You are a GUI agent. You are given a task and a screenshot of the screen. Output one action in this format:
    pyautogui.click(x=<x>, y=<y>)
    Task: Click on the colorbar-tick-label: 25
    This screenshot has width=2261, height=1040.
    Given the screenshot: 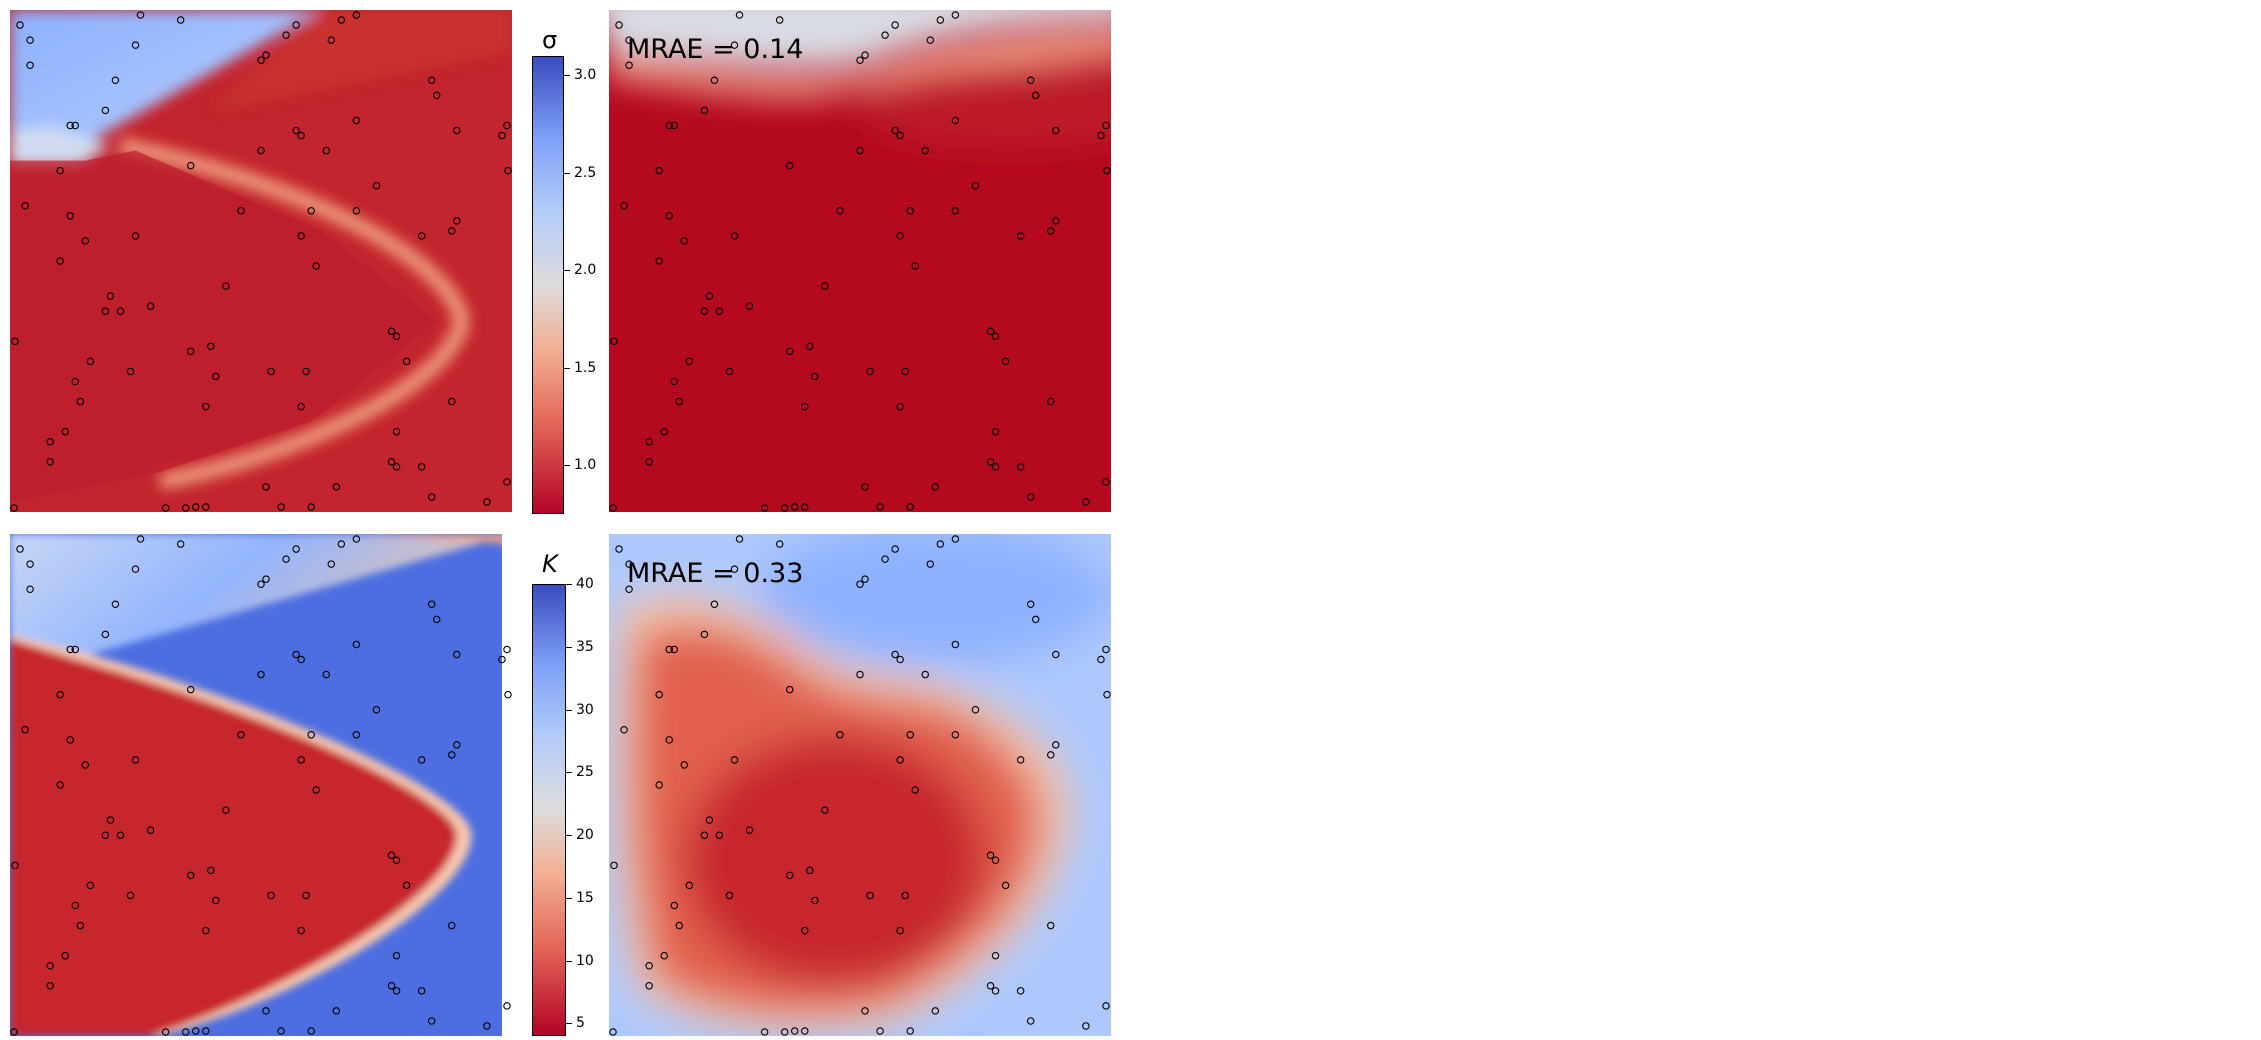 What is the action you would take?
    pyautogui.click(x=585, y=772)
    